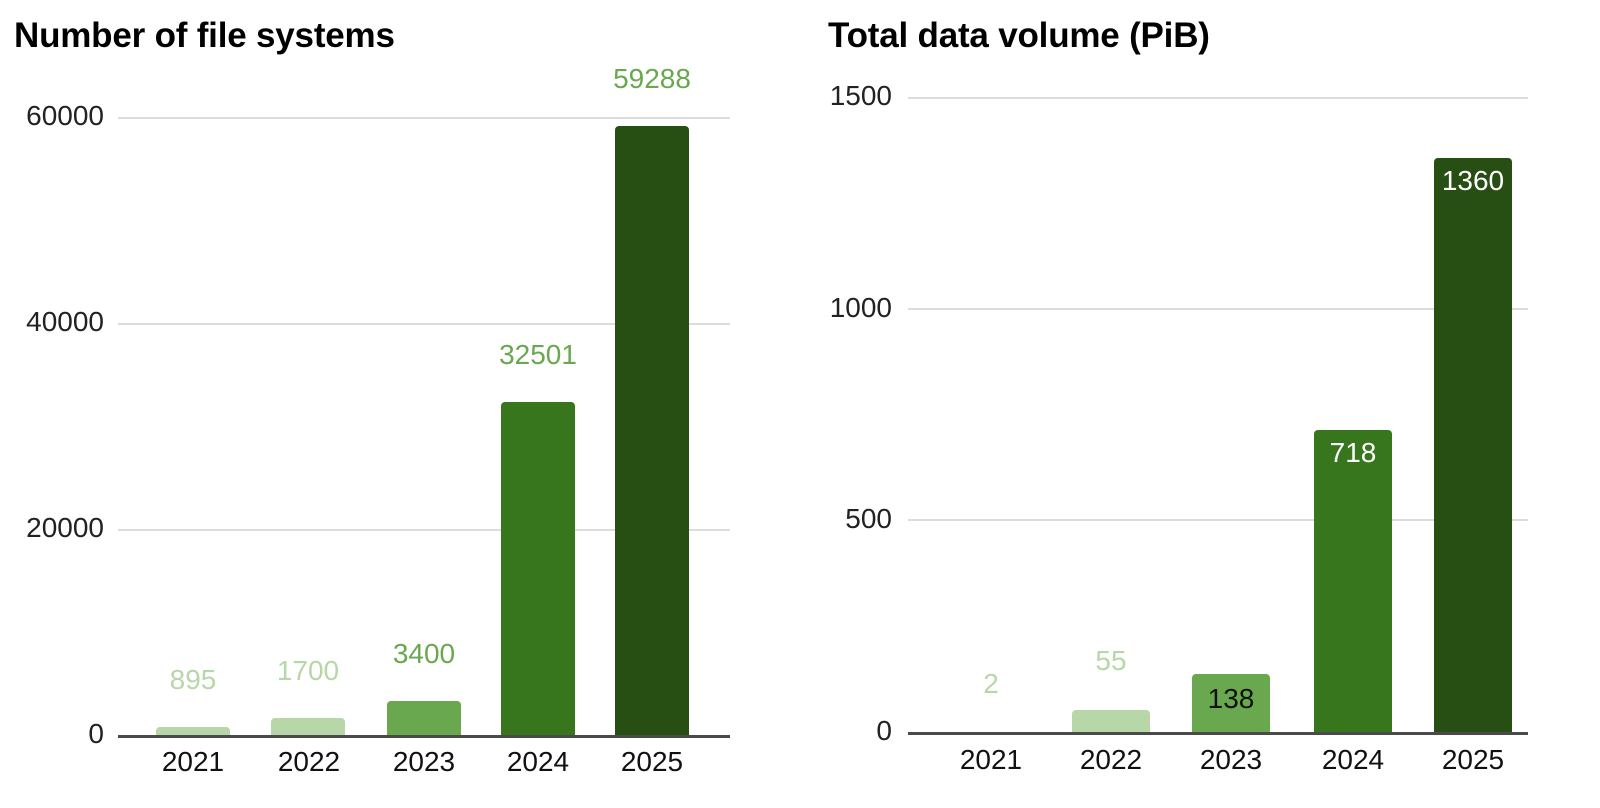  I want to click on chart-title: Total data volume (PiB), so click(1019, 35).